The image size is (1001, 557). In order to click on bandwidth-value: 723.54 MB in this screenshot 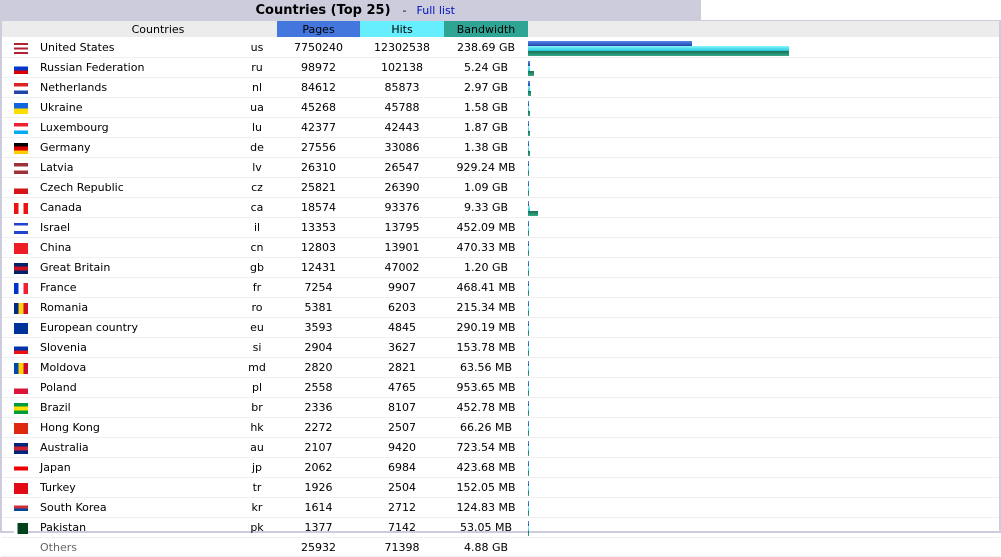, I will do `click(486, 447)`.